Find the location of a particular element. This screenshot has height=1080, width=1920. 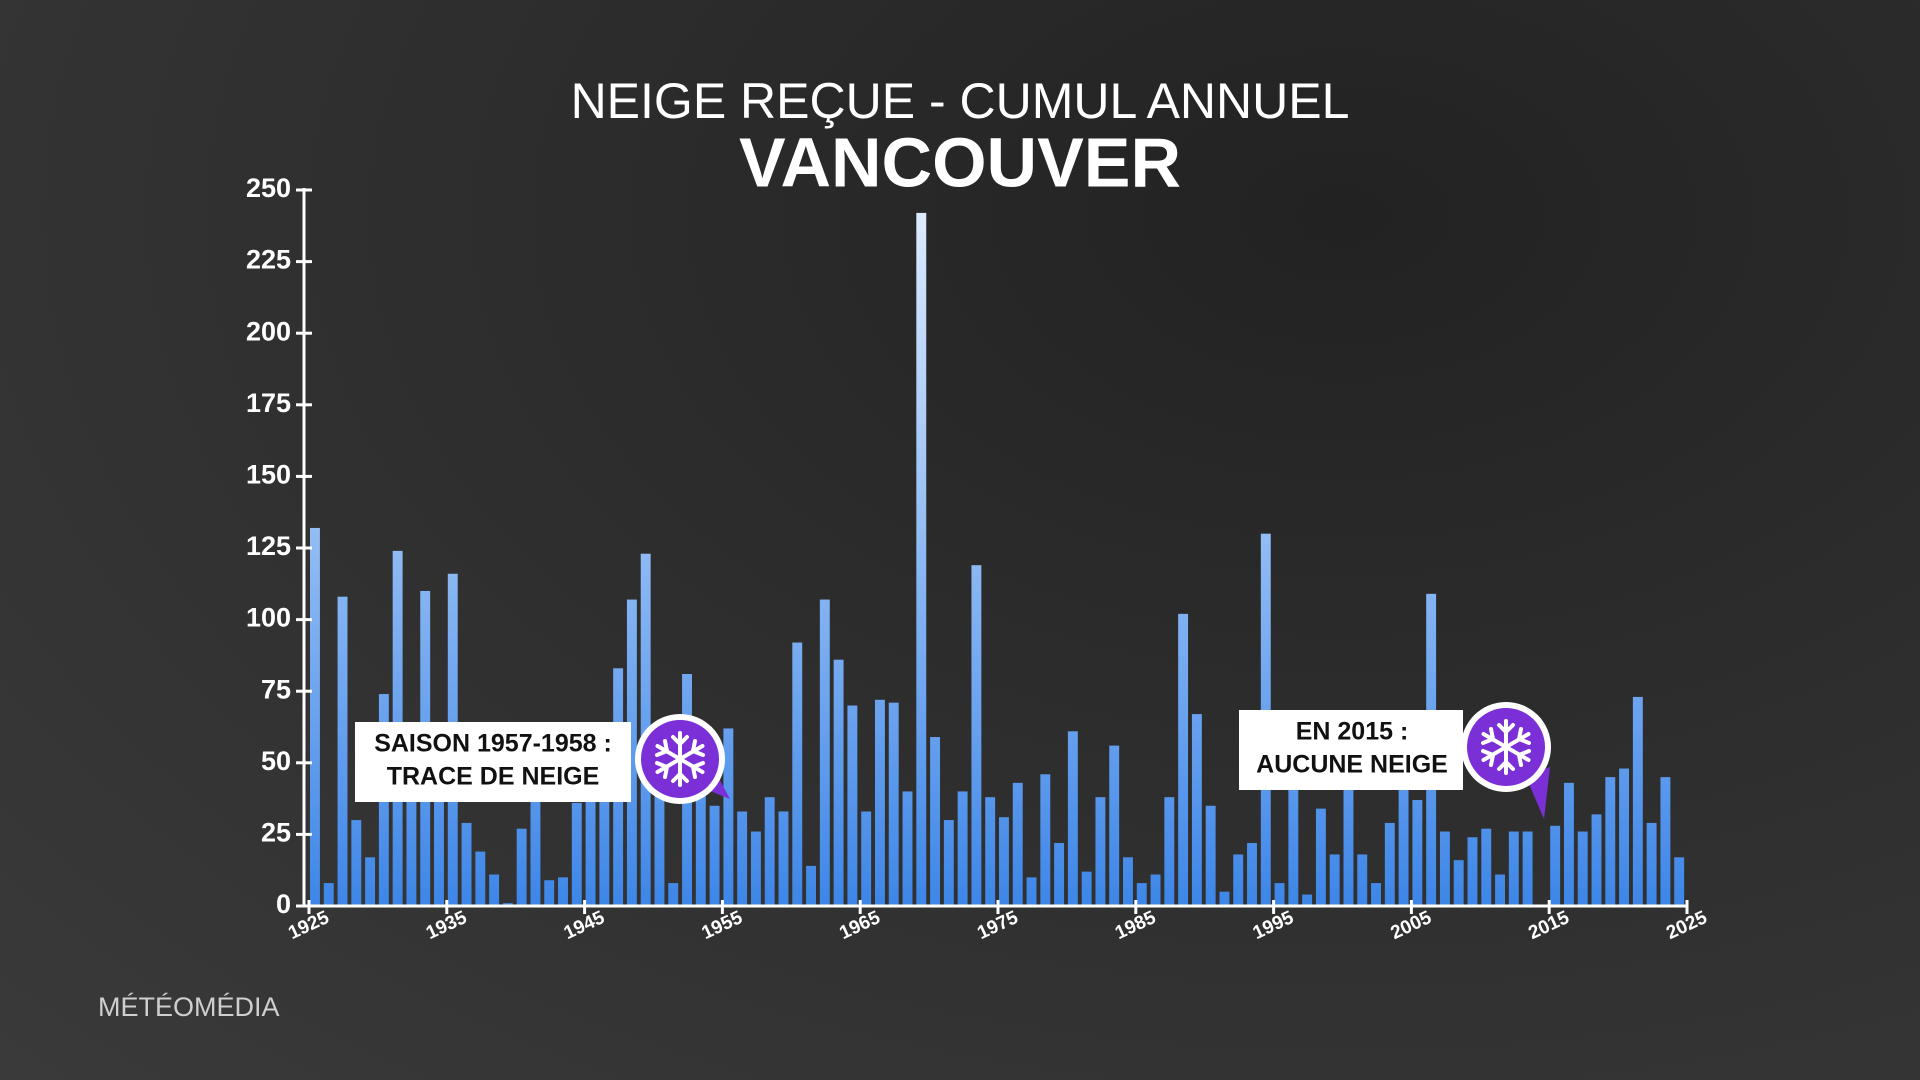

annotation-box is located at coordinates (493, 762).